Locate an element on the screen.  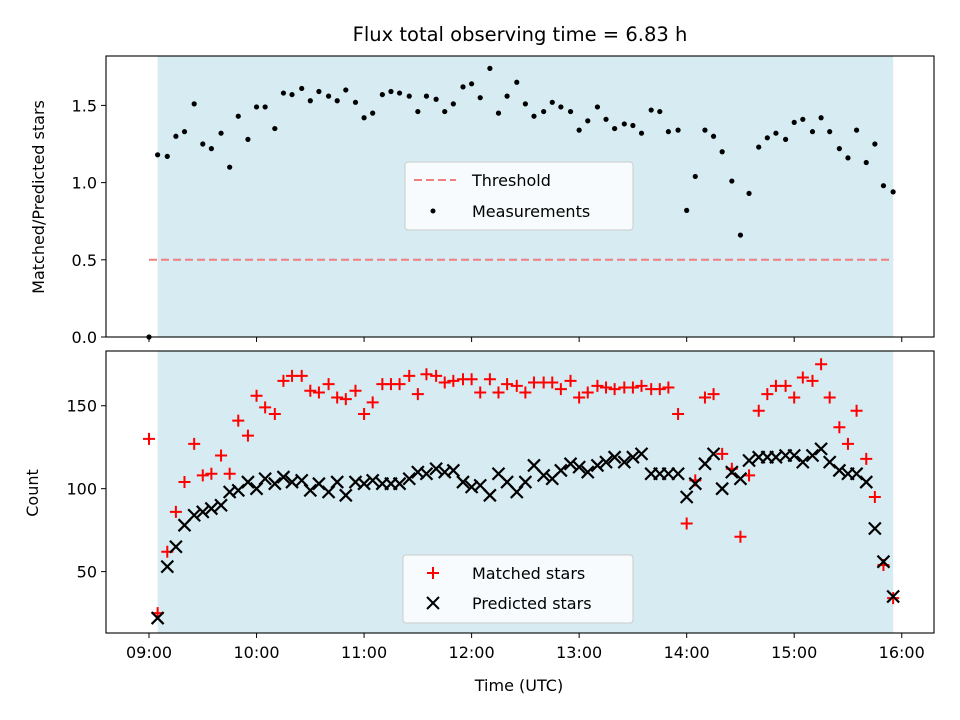
measurements-legend-swatch is located at coordinates (433, 211).